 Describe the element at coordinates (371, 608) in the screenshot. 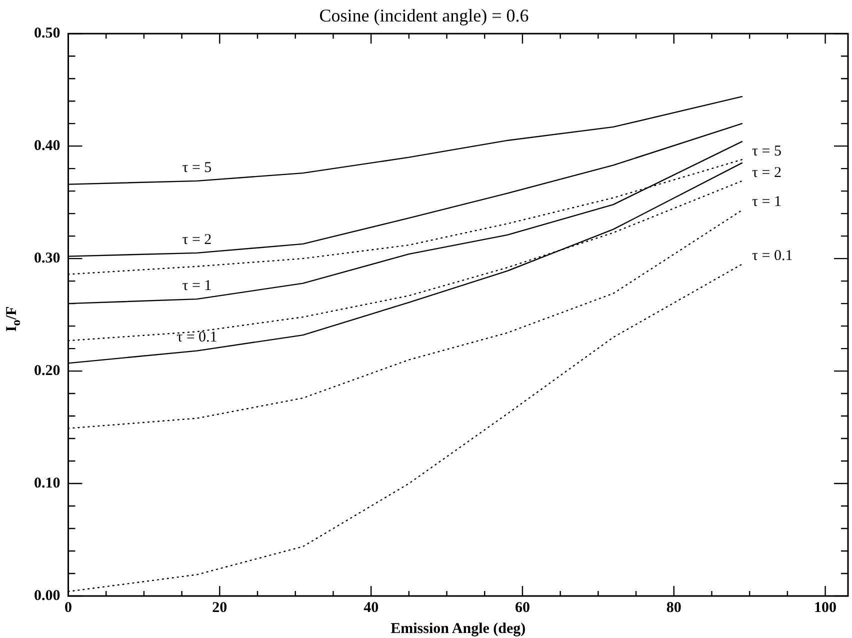

I see `x-tick-label: 40` at that location.